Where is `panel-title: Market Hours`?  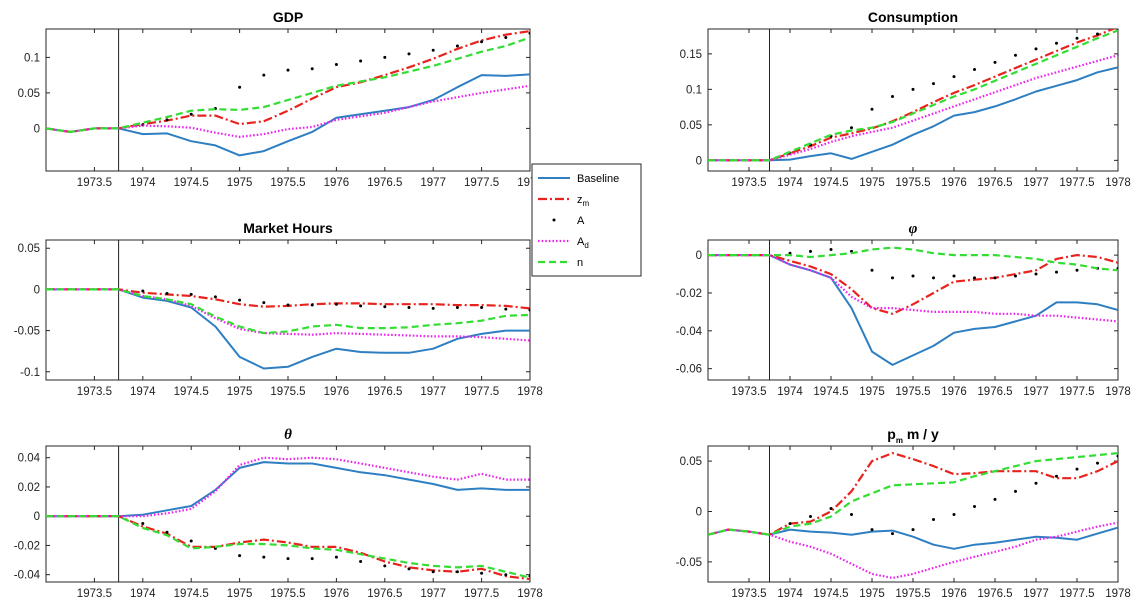 panel-title: Market Hours is located at coordinates (288, 228).